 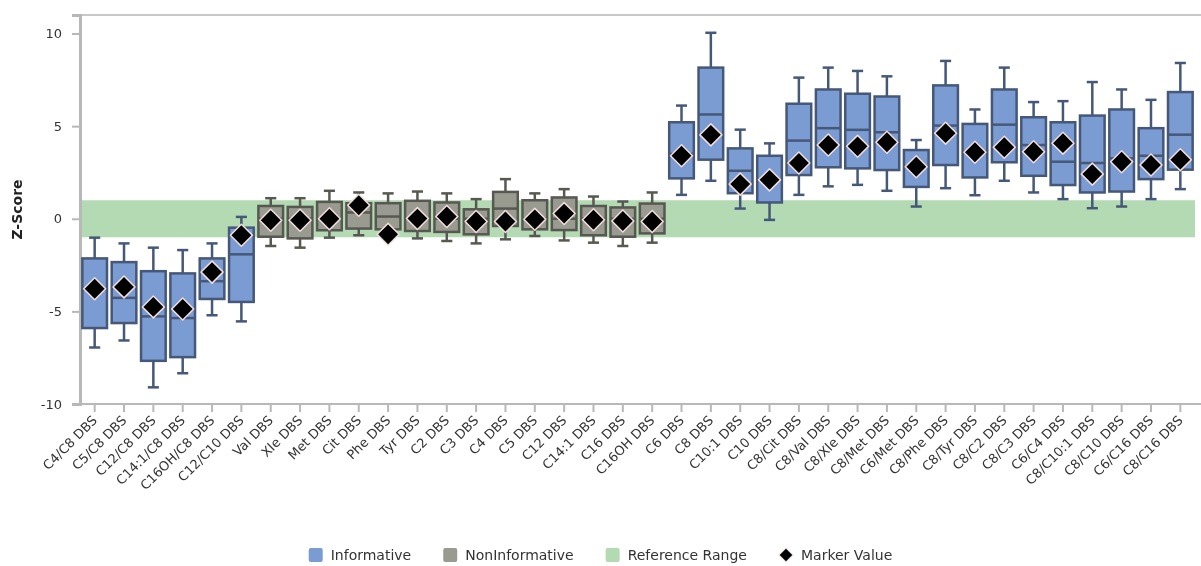 What do you see at coordinates (519, 554) in the screenshot?
I see `legend-label: NonInformative` at bounding box center [519, 554].